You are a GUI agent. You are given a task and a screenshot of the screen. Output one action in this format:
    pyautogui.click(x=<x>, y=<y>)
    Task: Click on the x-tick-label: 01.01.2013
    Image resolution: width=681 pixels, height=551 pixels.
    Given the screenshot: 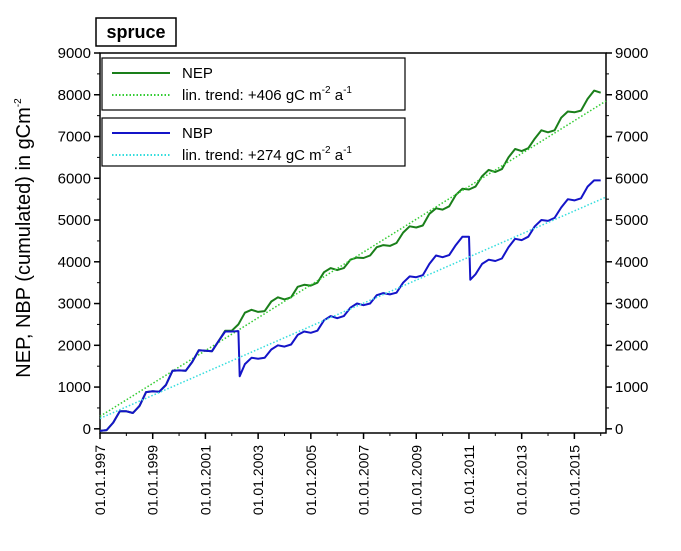 What is the action you would take?
    pyautogui.click(x=522, y=480)
    